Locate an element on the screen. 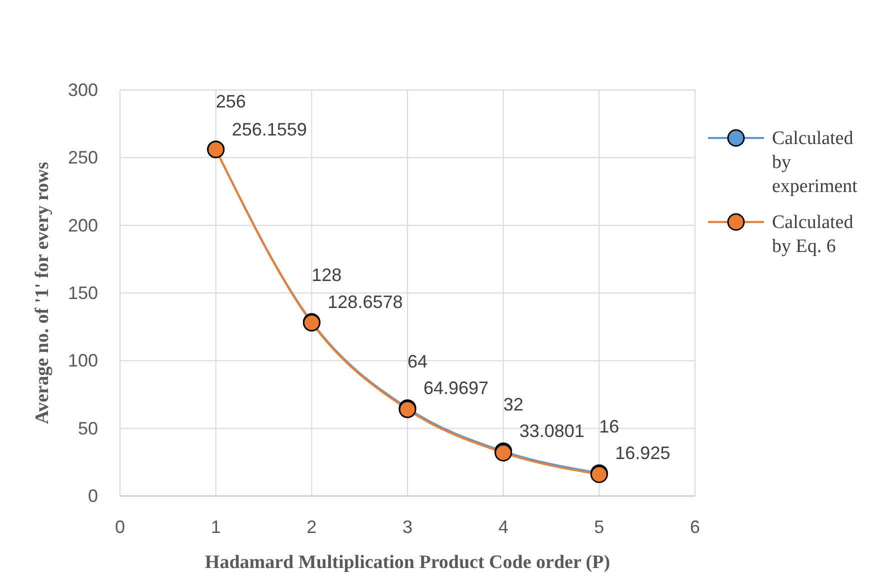 Image resolution: width=888 pixels, height=582 pixels. y-tick-label: 0 is located at coordinates (93, 496).